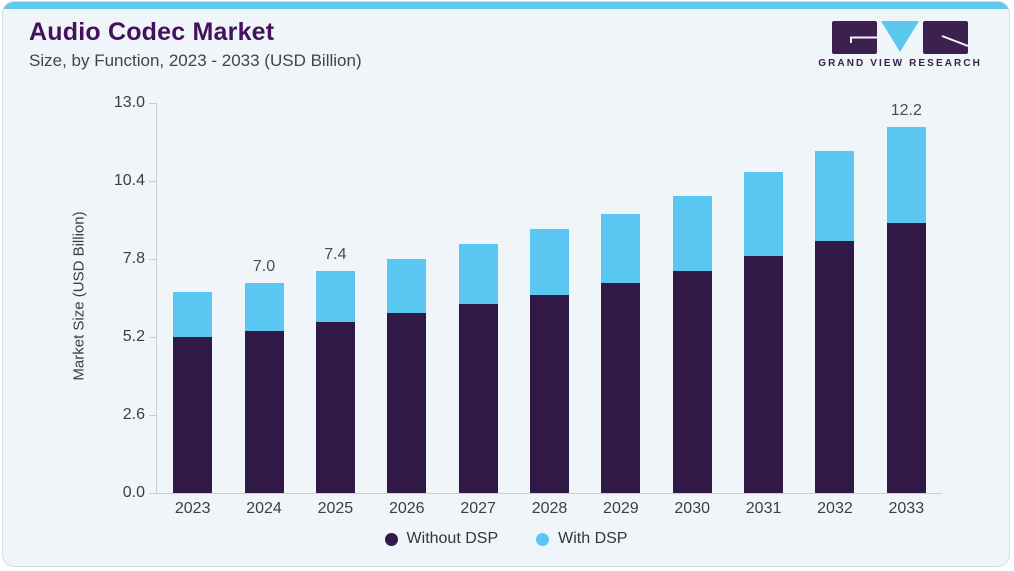 Image resolution: width=1014 pixels, height=571 pixels. I want to click on x-axis-label: 2023, so click(192, 508).